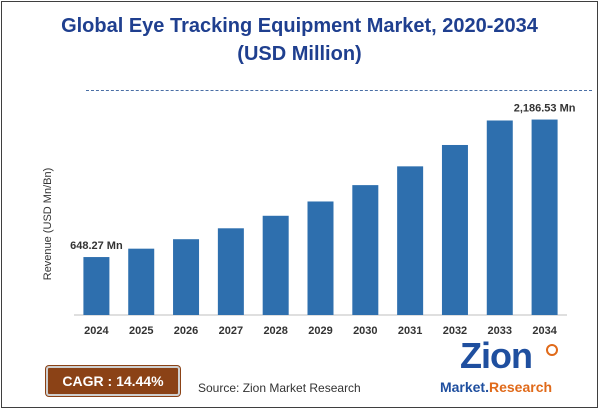  Describe the element at coordinates (96, 331) in the screenshot. I see `x-tick-label-2024: 2024` at that location.